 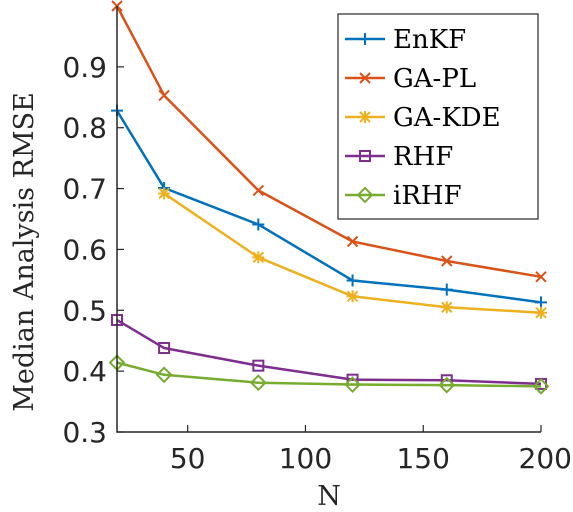 I want to click on legend-marker-rhf, so click(x=365, y=156).